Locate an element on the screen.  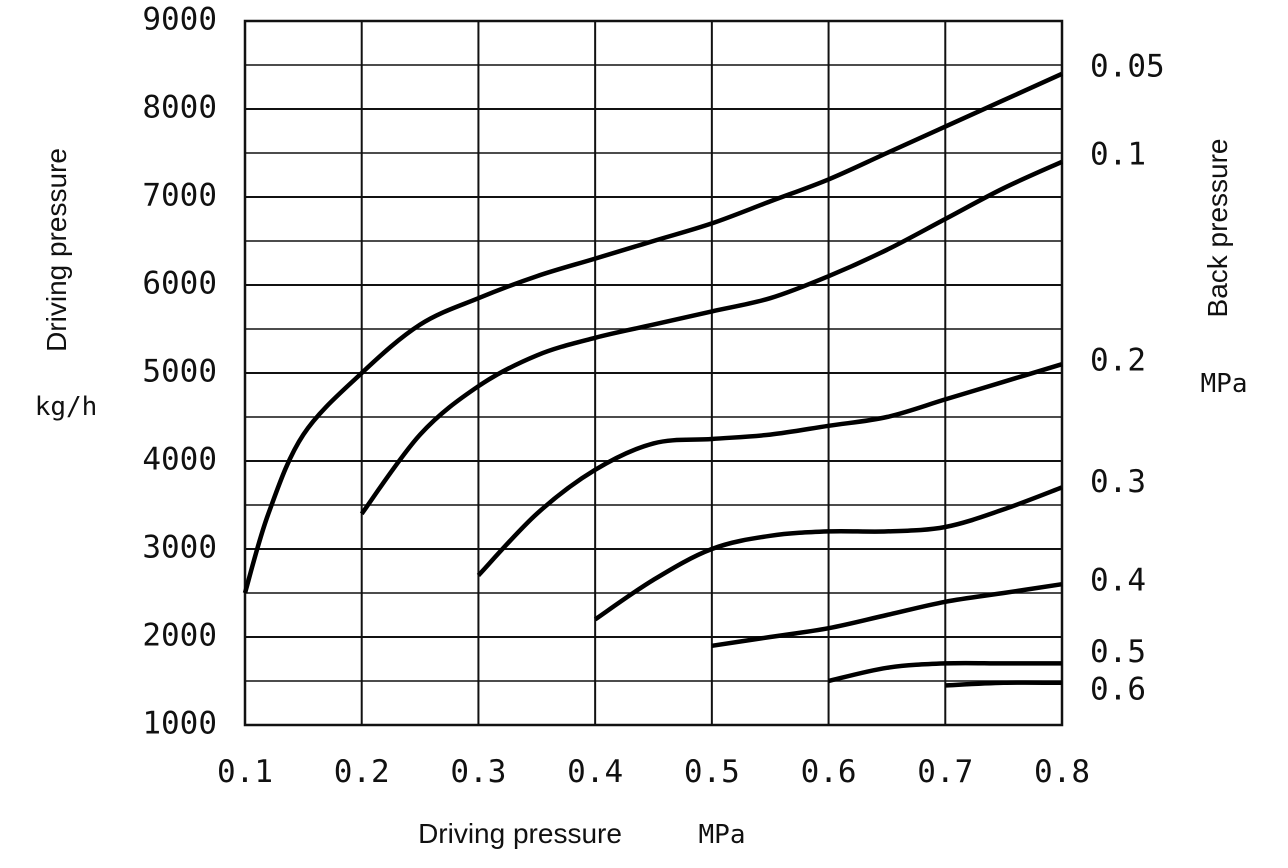
right-axis-unit: MPa is located at coordinates (1224, 384).